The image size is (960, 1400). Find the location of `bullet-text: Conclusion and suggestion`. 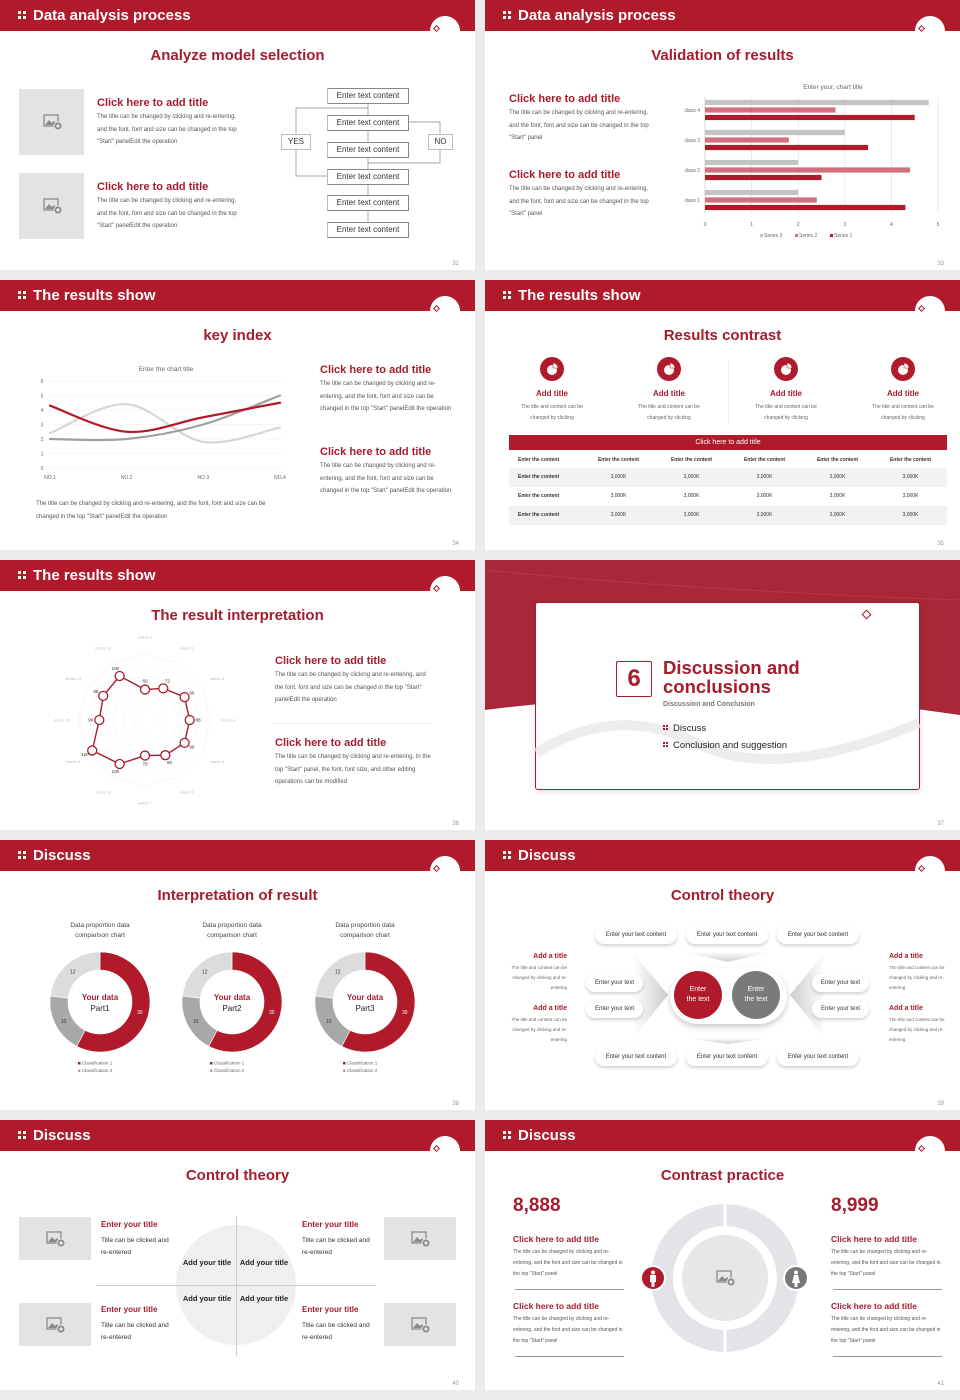

bullet-text: Conclusion and suggestion is located at coordinates (730, 745).